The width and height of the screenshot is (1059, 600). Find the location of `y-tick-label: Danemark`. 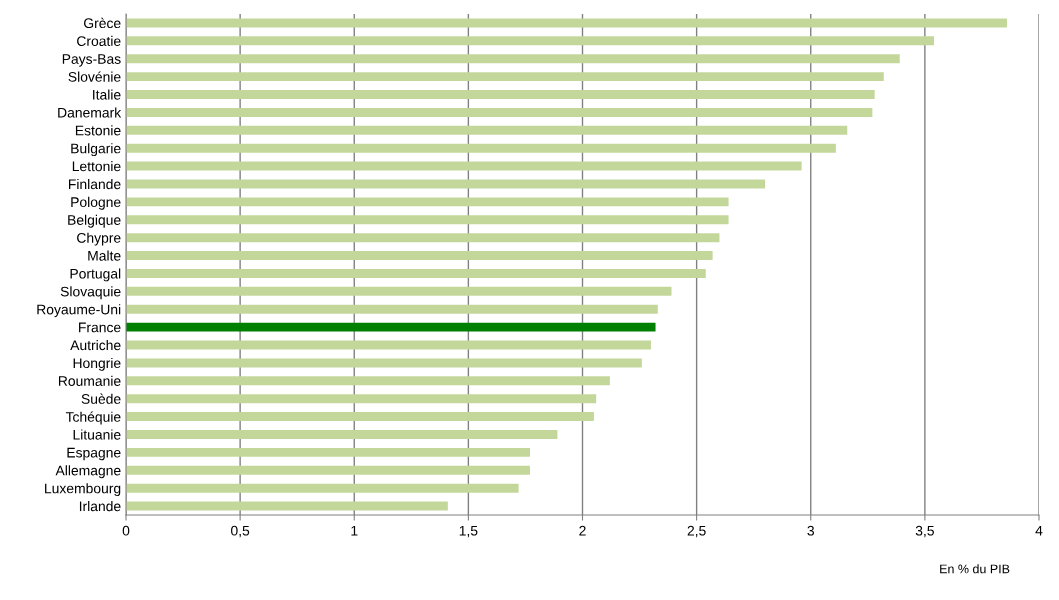

y-tick-label: Danemark is located at coordinates (90, 112).